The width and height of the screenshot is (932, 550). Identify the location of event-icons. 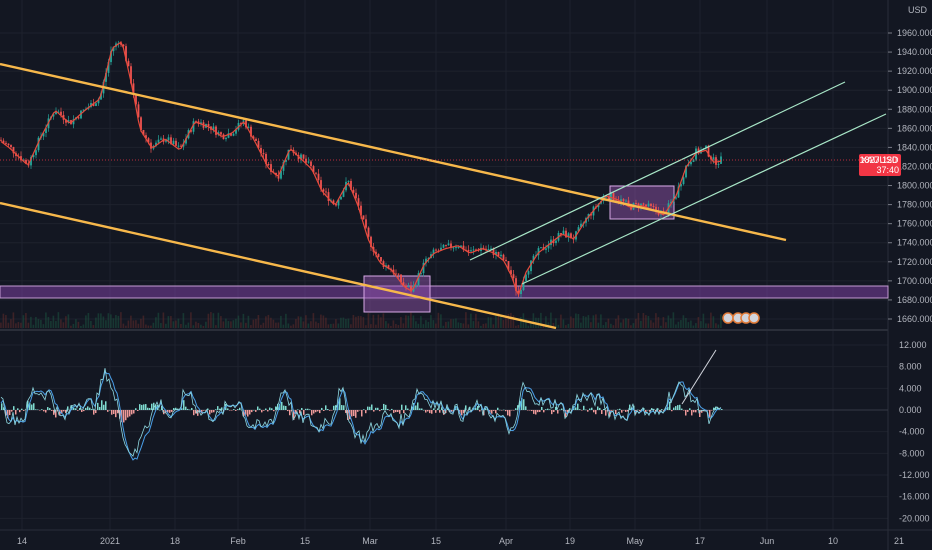
(741, 318).